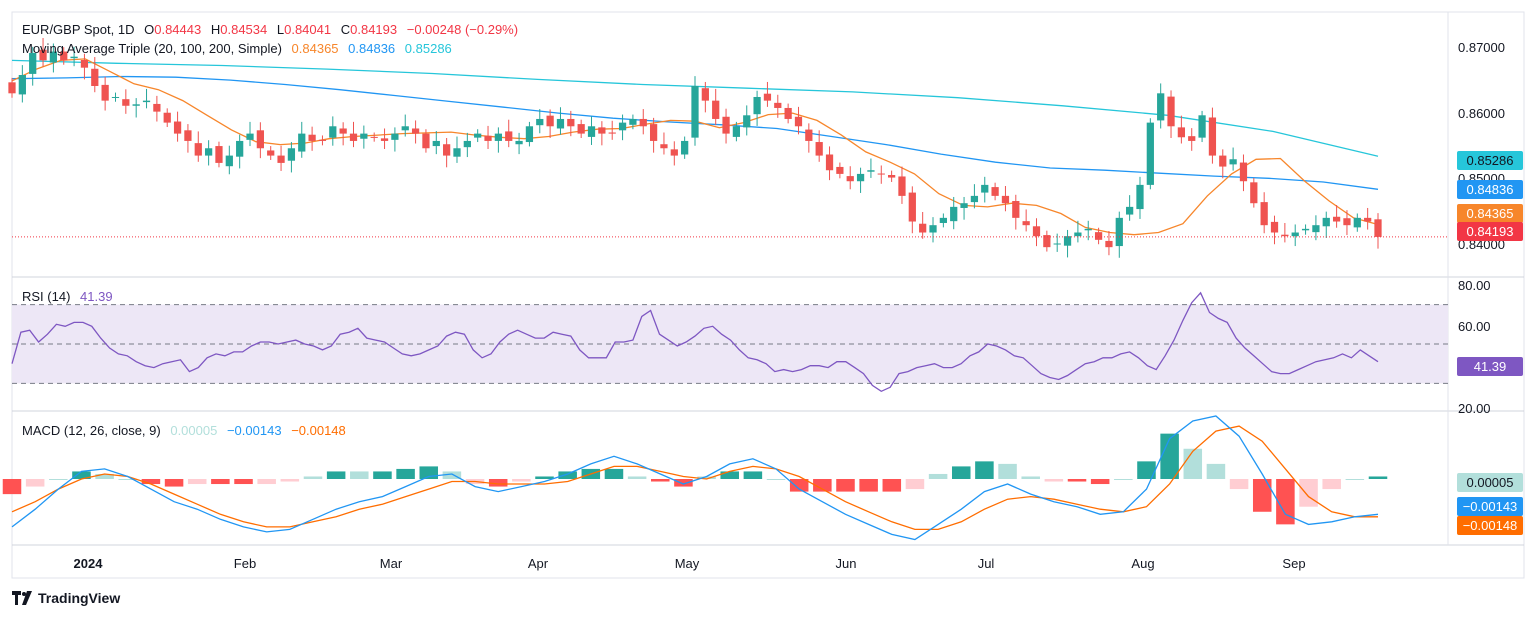 Image resolution: width=1536 pixels, height=618 pixels. What do you see at coordinates (308, 29) in the screenshot?
I see `low-value: 0.84041` at bounding box center [308, 29].